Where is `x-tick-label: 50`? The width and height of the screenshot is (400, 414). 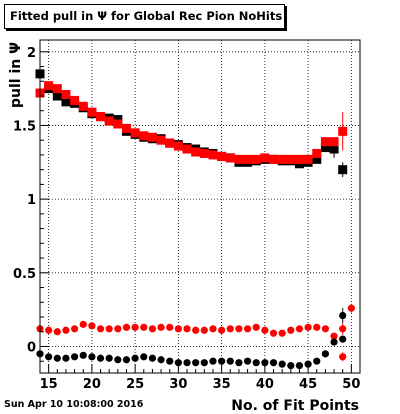
x-tick-label: 50 is located at coordinates (351, 384).